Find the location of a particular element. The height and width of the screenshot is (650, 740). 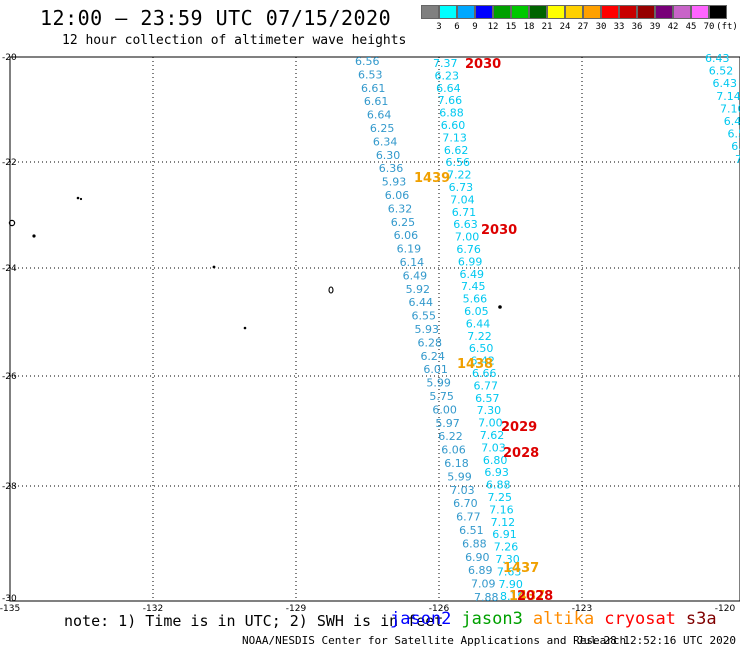

swh-value-track-a: 6.14 is located at coordinates (412, 262).